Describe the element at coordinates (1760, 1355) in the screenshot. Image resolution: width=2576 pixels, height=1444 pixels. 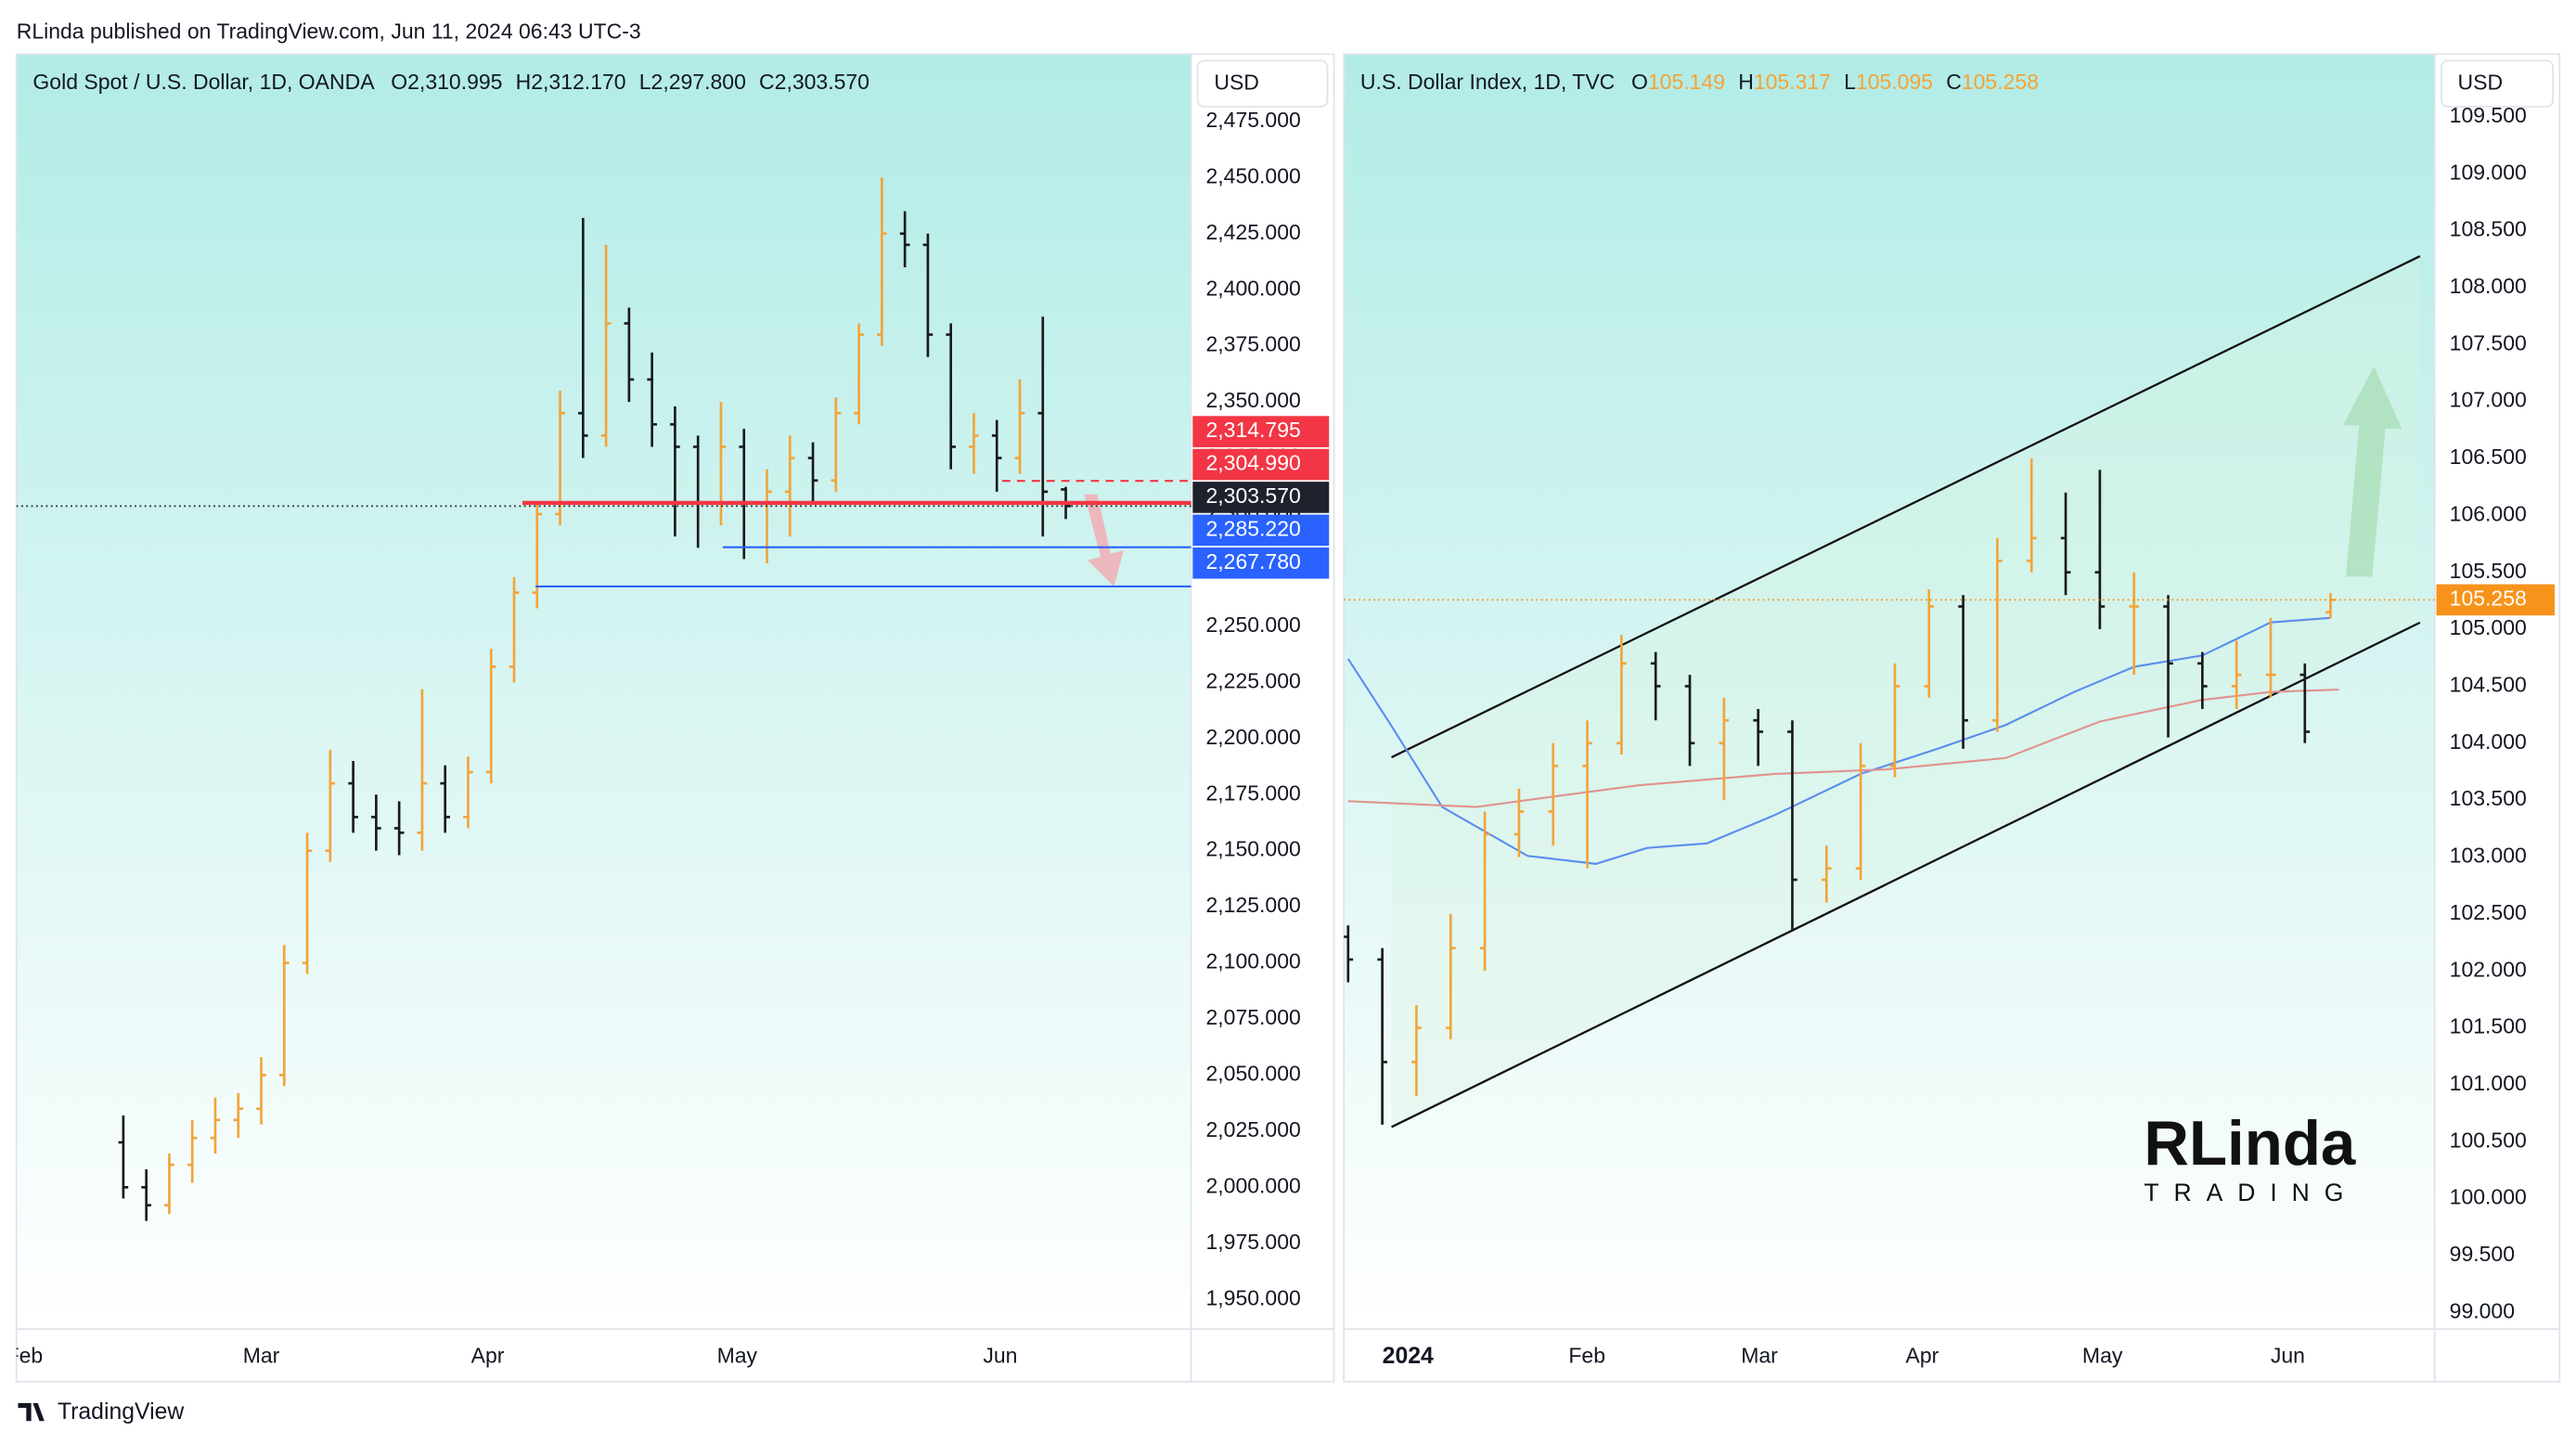
I see `x-tick-label: Mar` at that location.